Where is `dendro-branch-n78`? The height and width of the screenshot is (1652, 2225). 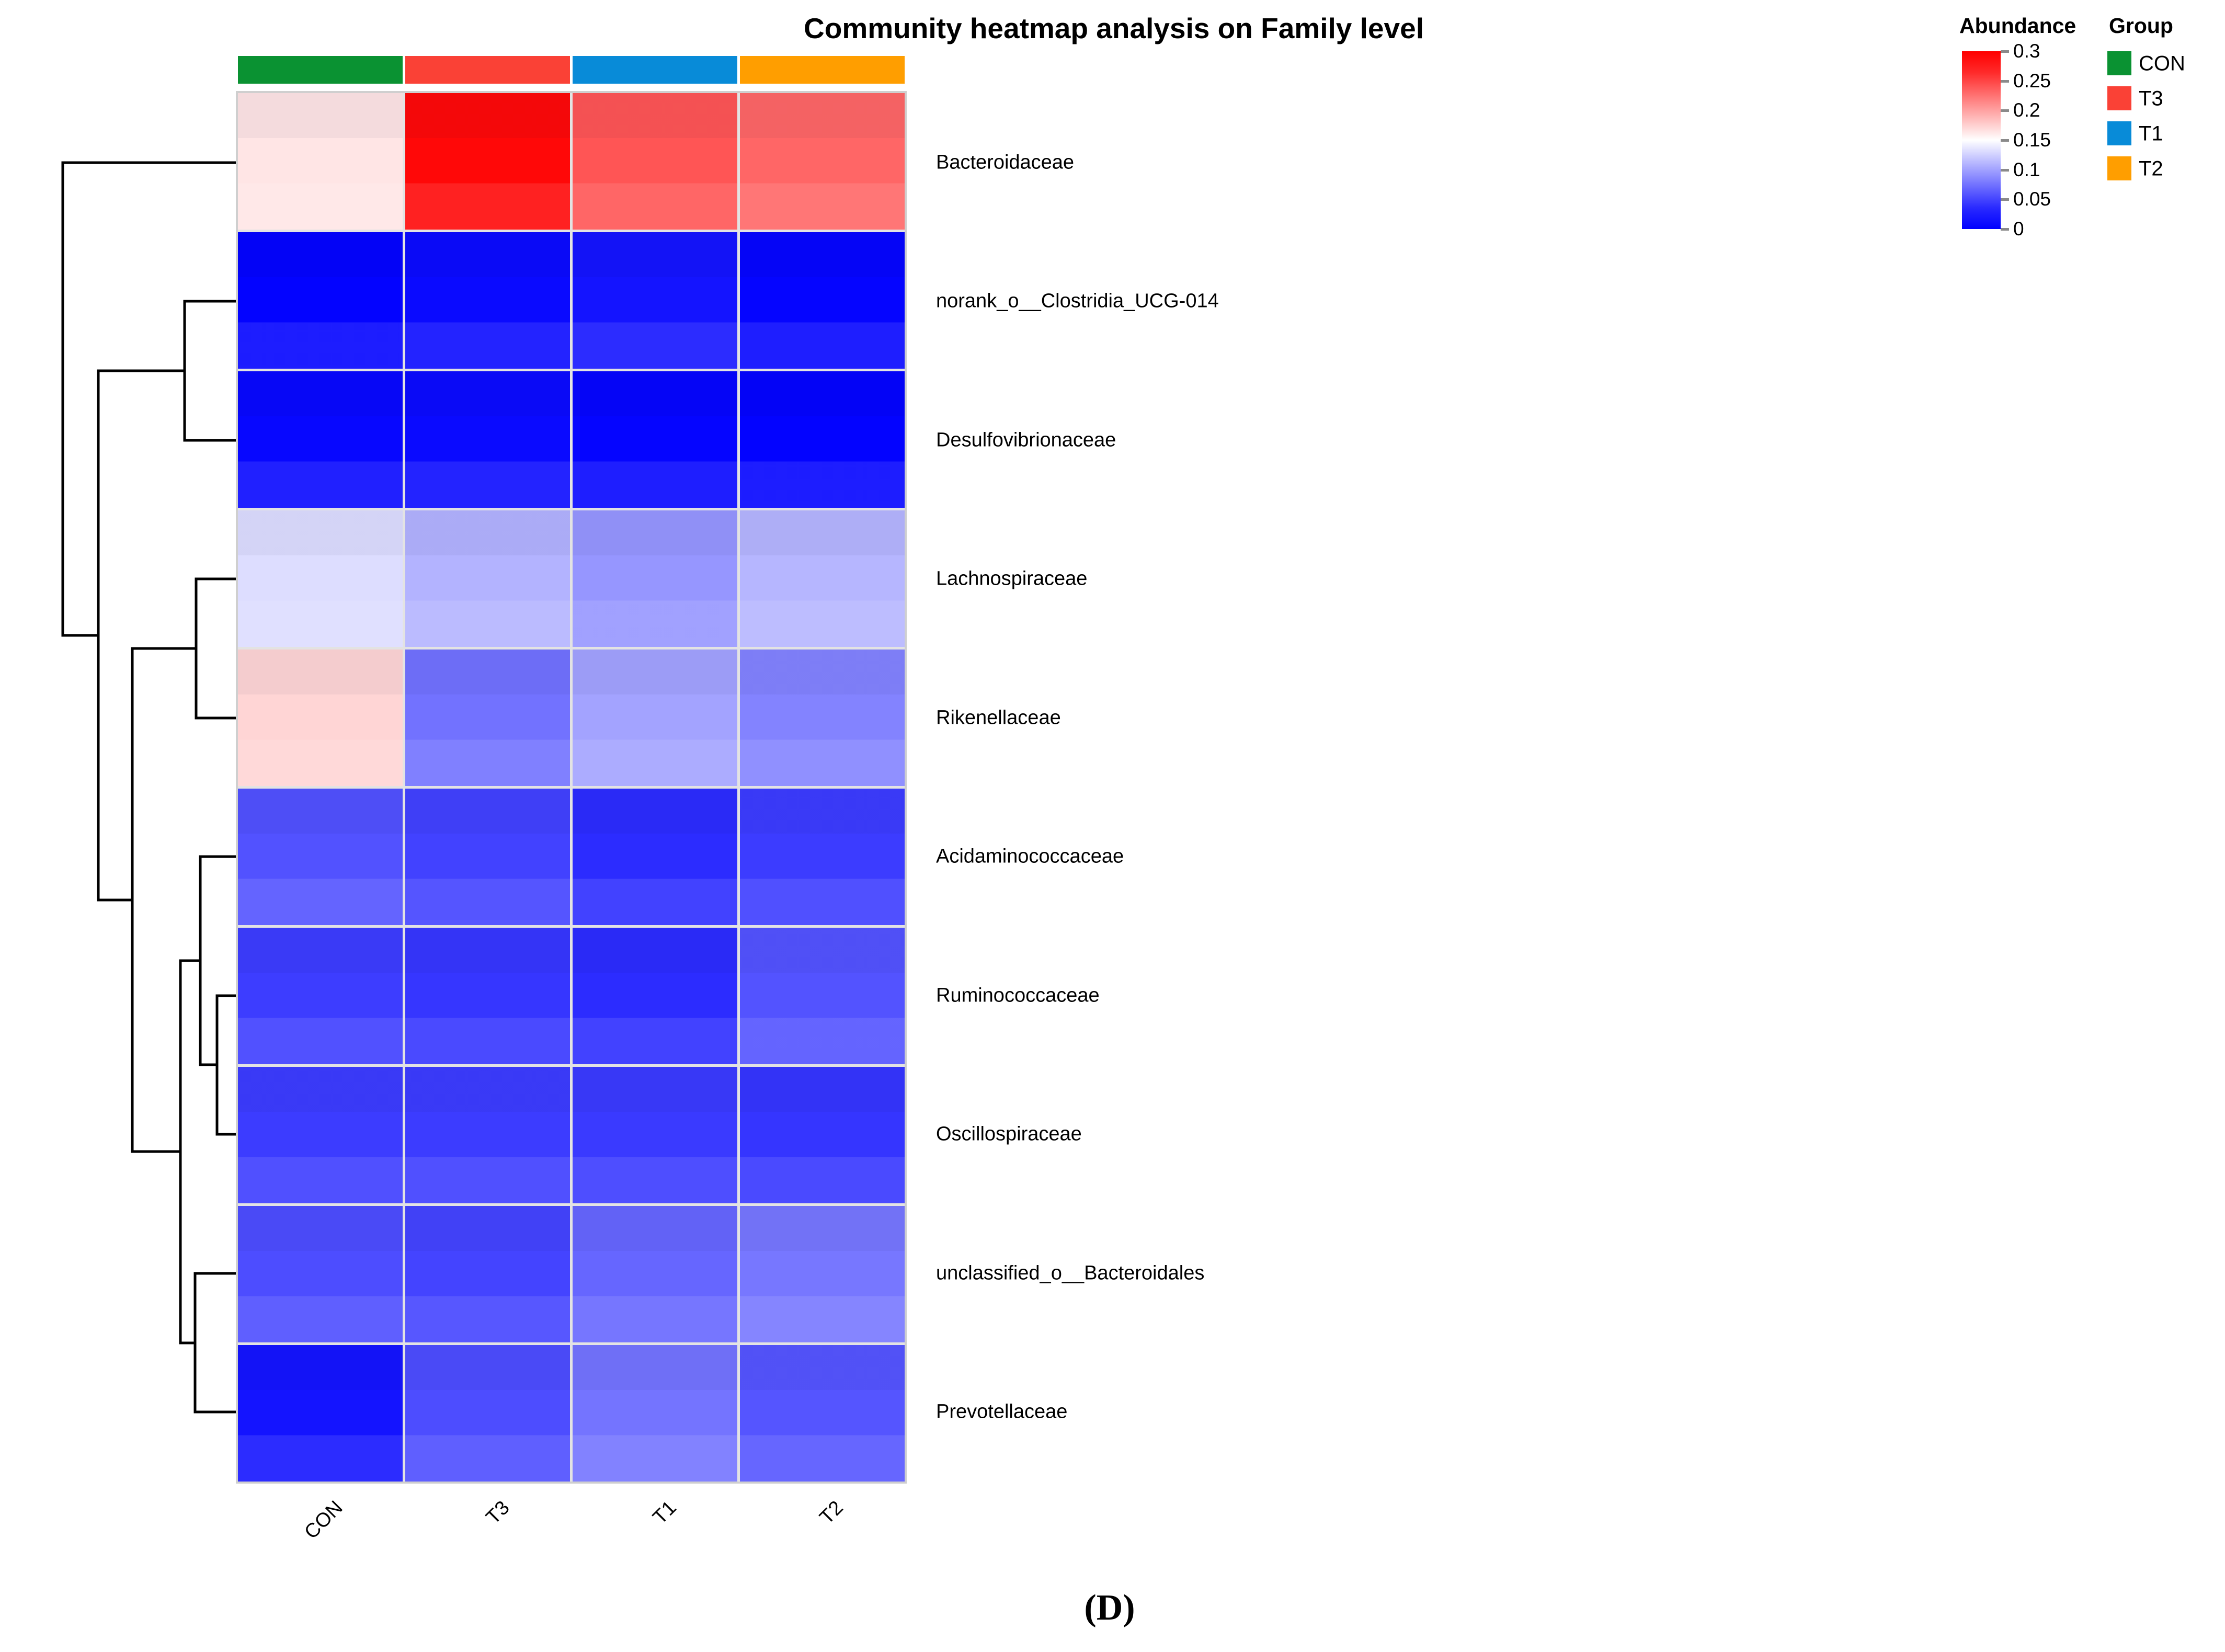
dendro-branch-n78 is located at coordinates (227, 1065).